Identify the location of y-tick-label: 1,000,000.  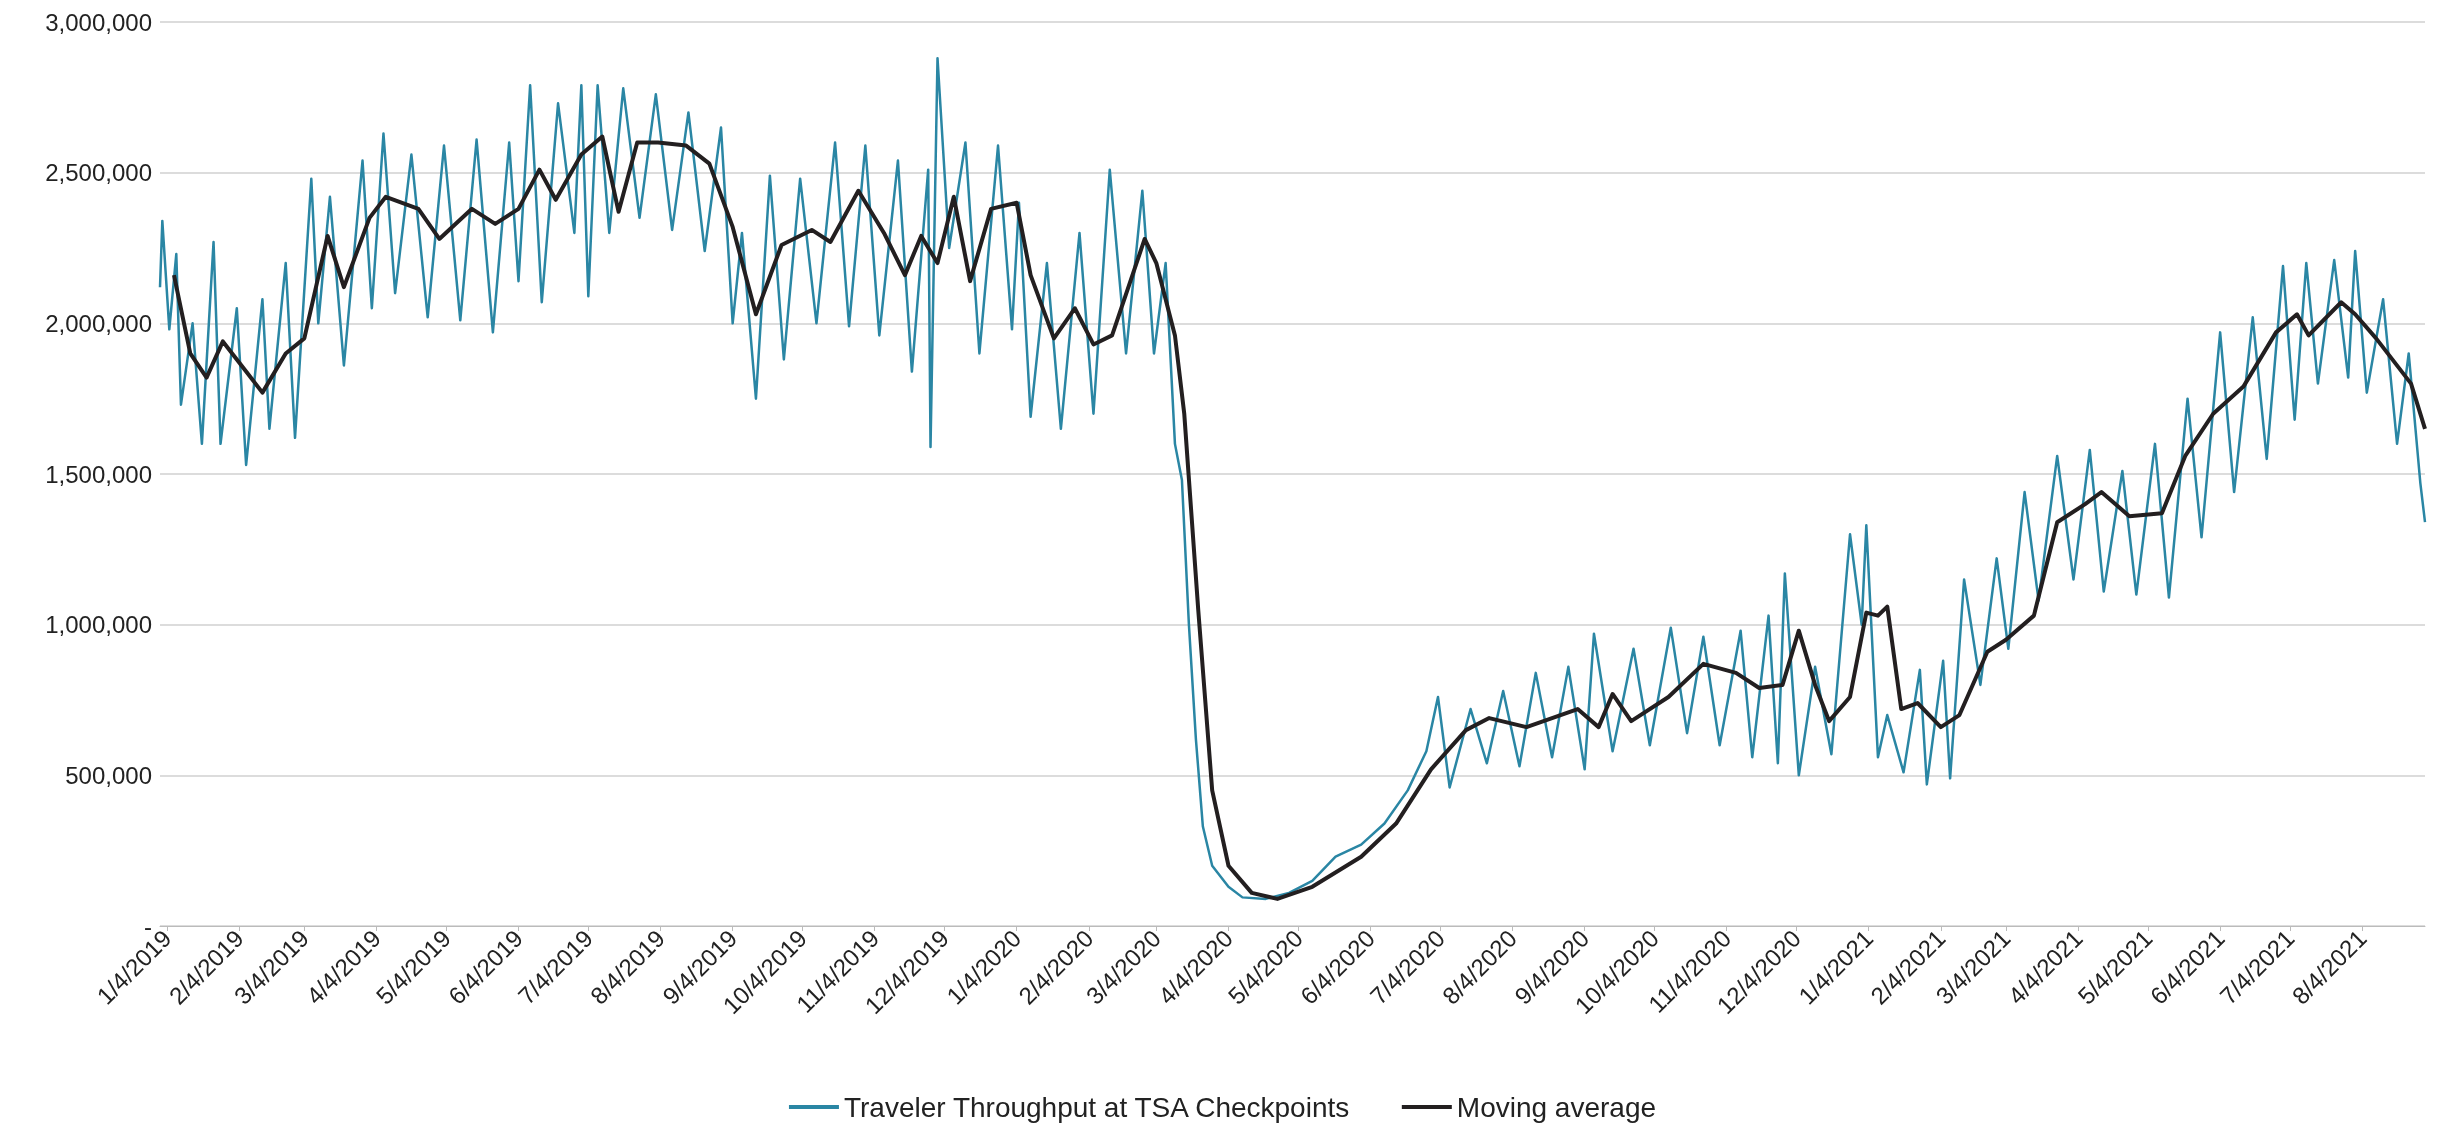
(98, 625).